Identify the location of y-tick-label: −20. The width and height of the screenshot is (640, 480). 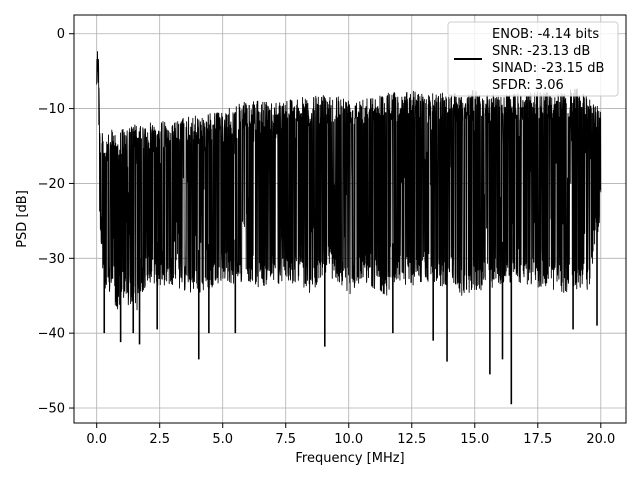
(51, 184).